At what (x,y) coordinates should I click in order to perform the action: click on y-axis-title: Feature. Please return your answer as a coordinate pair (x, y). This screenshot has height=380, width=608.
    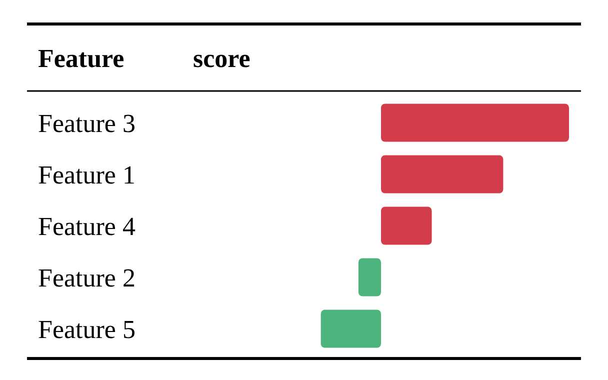
    Looking at the image, I should click on (81, 58).